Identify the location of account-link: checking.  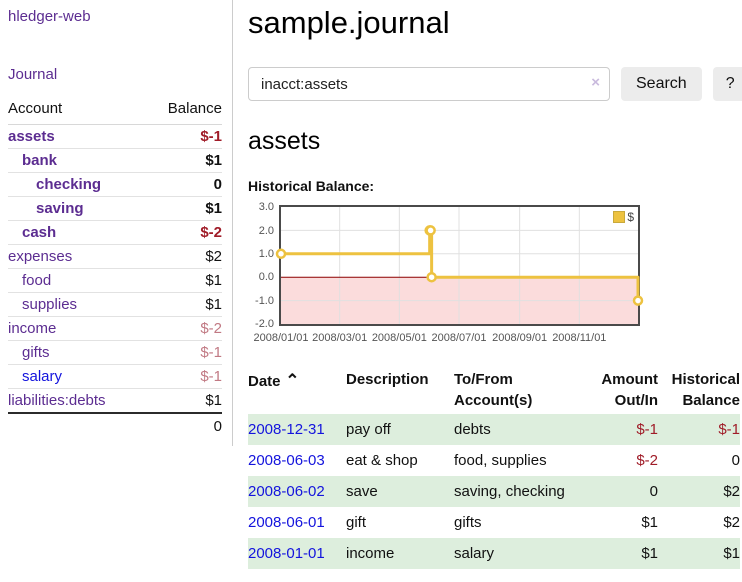
(69, 184).